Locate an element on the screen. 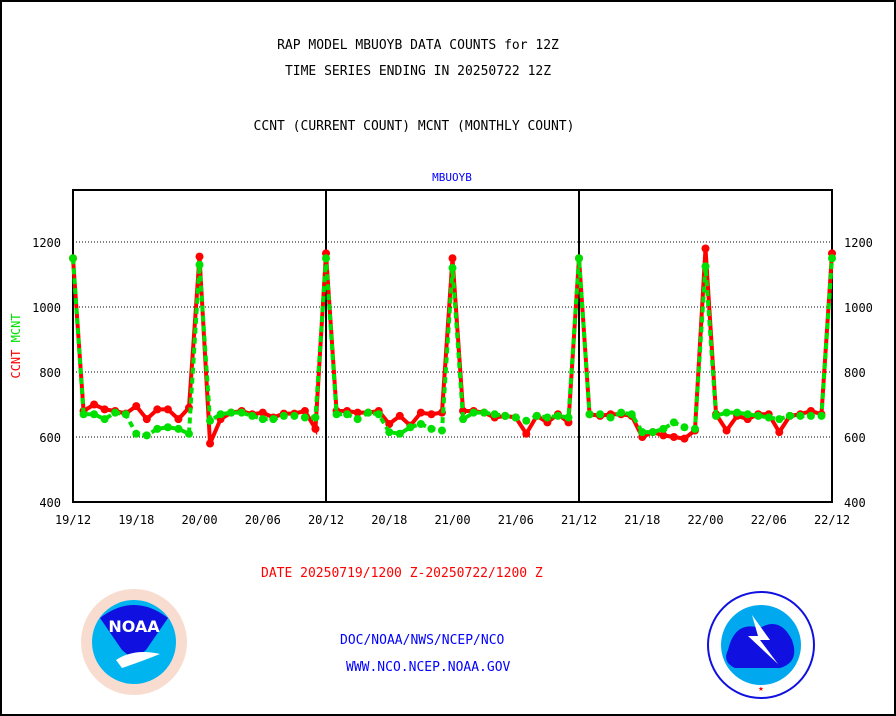 This screenshot has width=896, height=716. y-label-mcnt: MCNT is located at coordinates (16, 331).